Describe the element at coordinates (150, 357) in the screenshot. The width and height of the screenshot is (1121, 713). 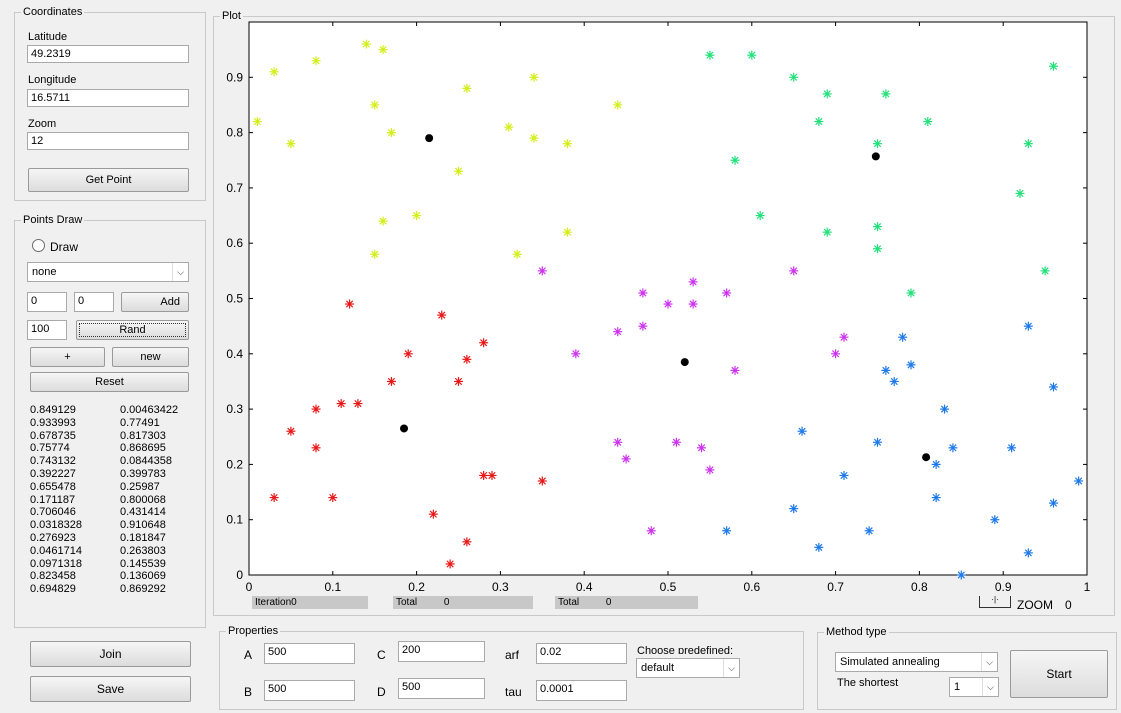
I see `new-button: new` at that location.